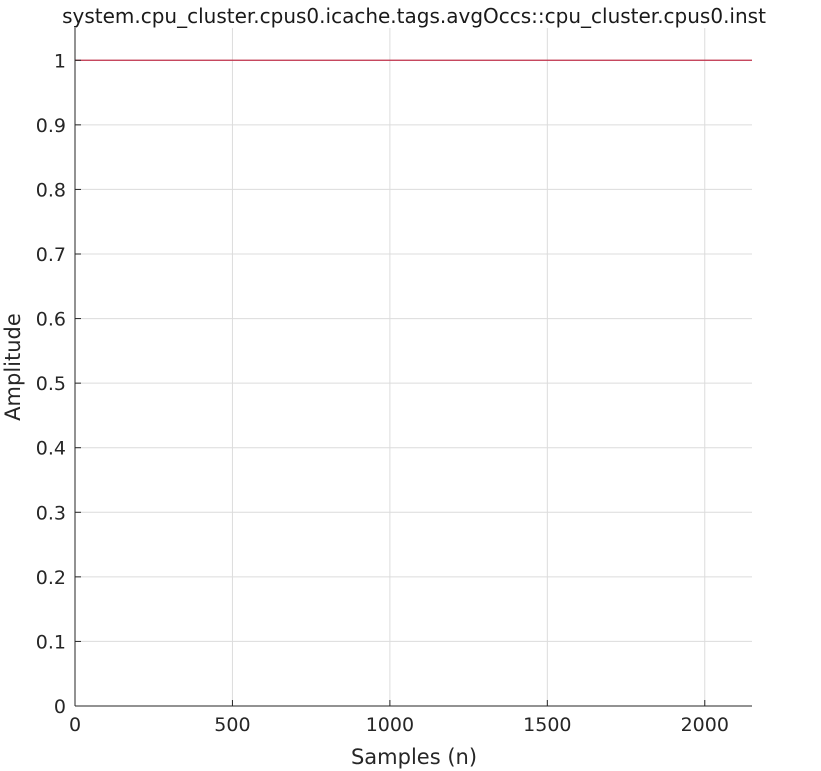 Image resolution: width=821 pixels, height=771 pixels. I want to click on y-tick-label: 0.5, so click(51, 384).